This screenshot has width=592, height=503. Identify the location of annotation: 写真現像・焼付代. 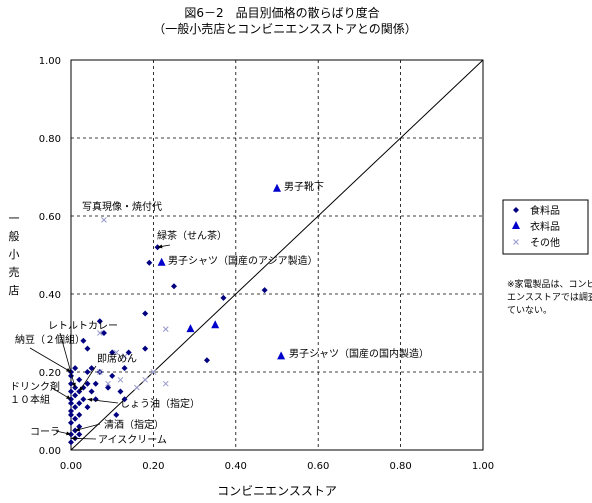
(122, 206).